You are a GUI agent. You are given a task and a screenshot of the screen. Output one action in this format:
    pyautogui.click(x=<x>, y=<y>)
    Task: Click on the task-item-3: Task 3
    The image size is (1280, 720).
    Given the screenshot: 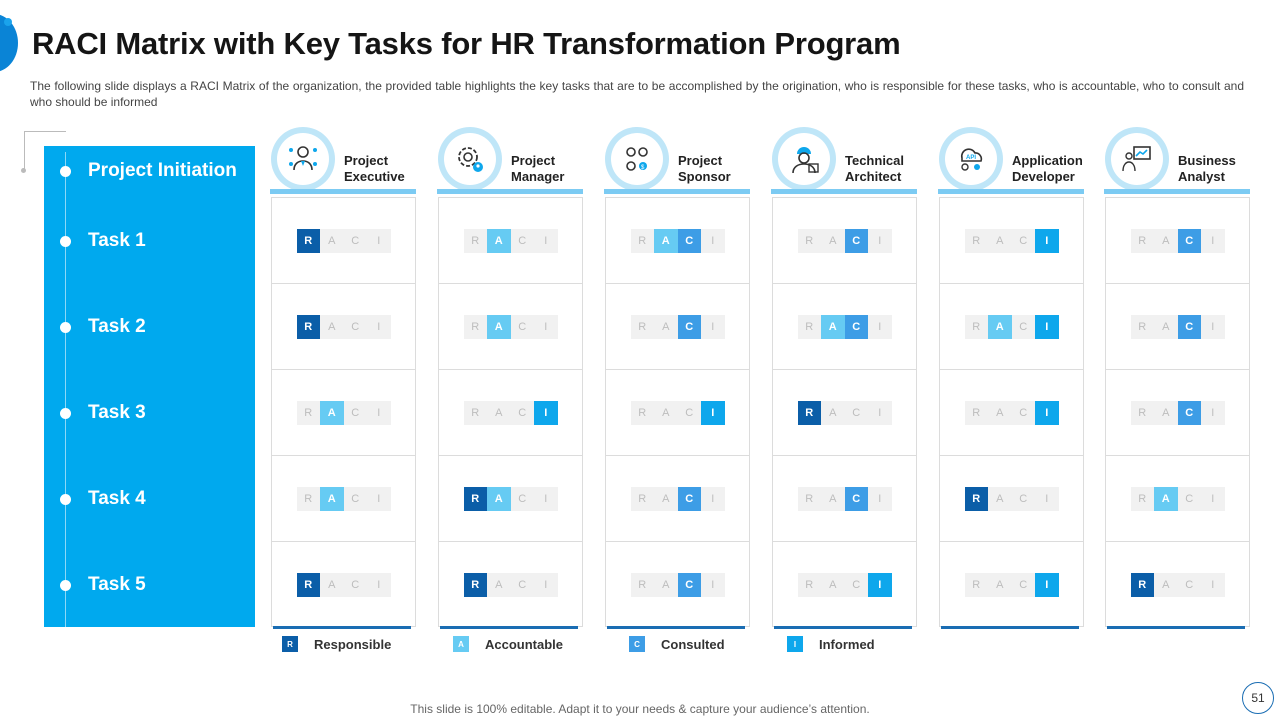 What is the action you would take?
    pyautogui.click(x=103, y=413)
    